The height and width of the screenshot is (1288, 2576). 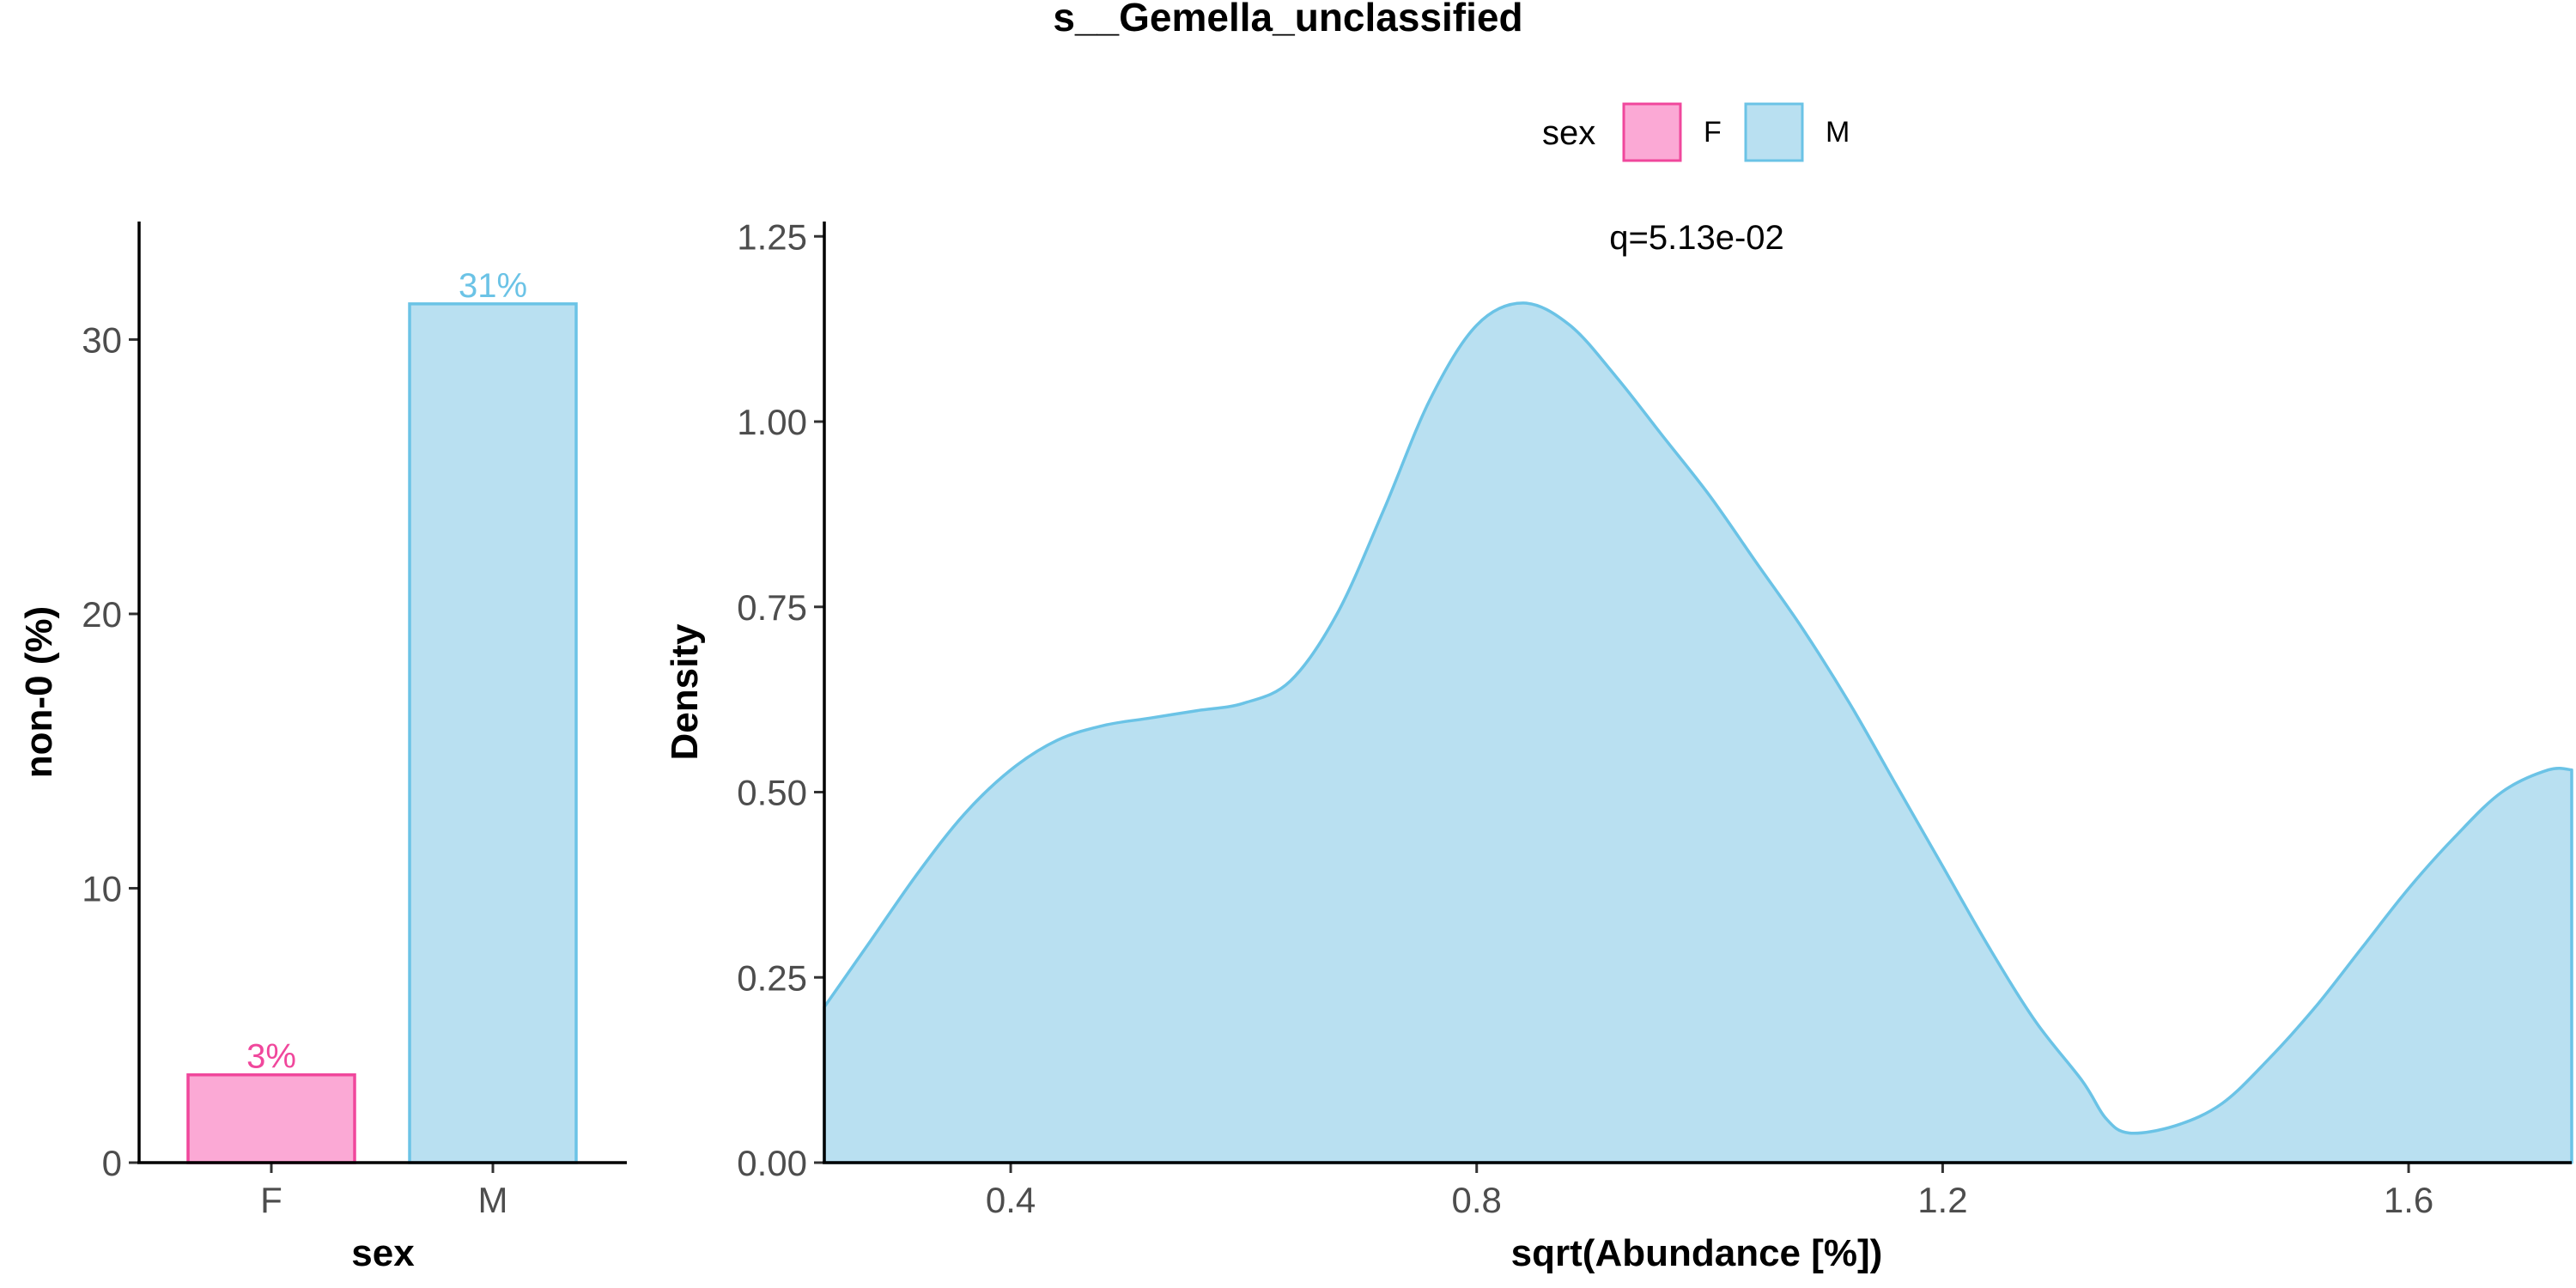 What do you see at coordinates (39, 692) in the screenshot?
I see `bar-y-axis-title: non-0 (%)` at bounding box center [39, 692].